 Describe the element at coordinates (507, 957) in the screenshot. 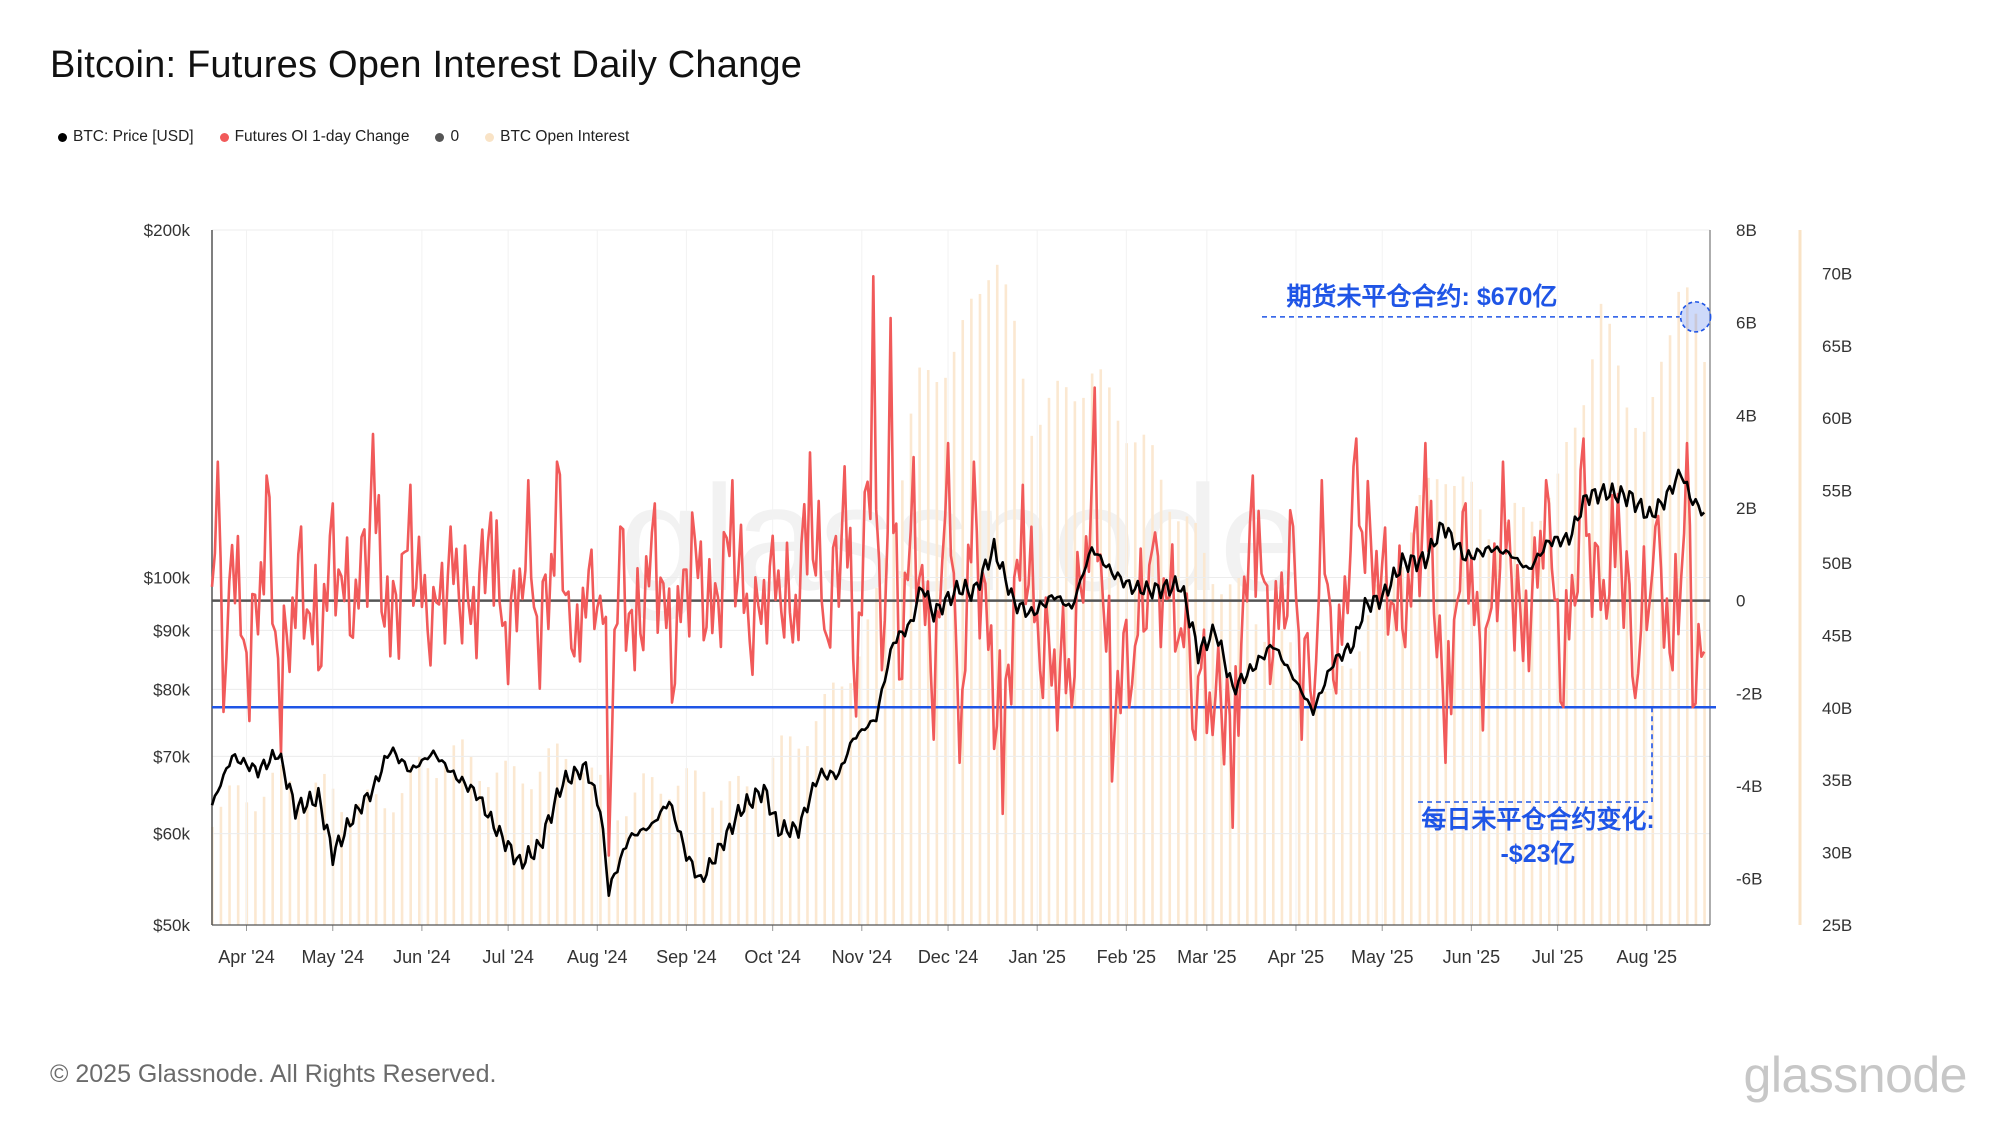

I see `x-tick-label: Jul '24` at that location.